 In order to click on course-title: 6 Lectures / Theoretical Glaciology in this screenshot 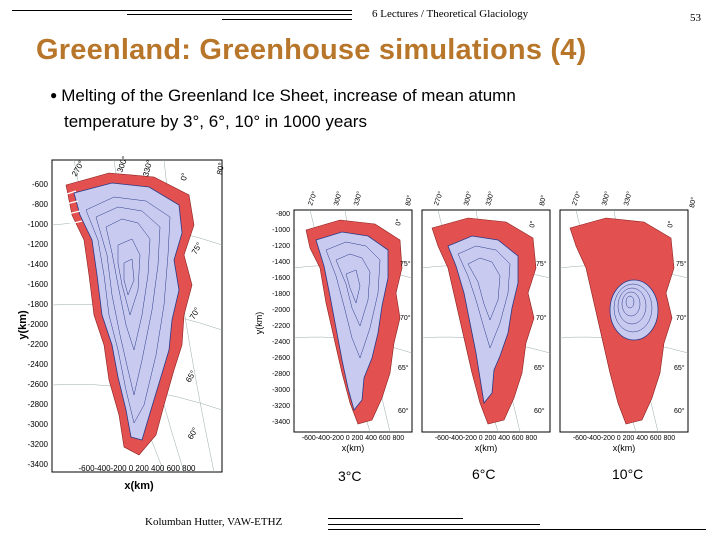, I will do `click(450, 14)`.